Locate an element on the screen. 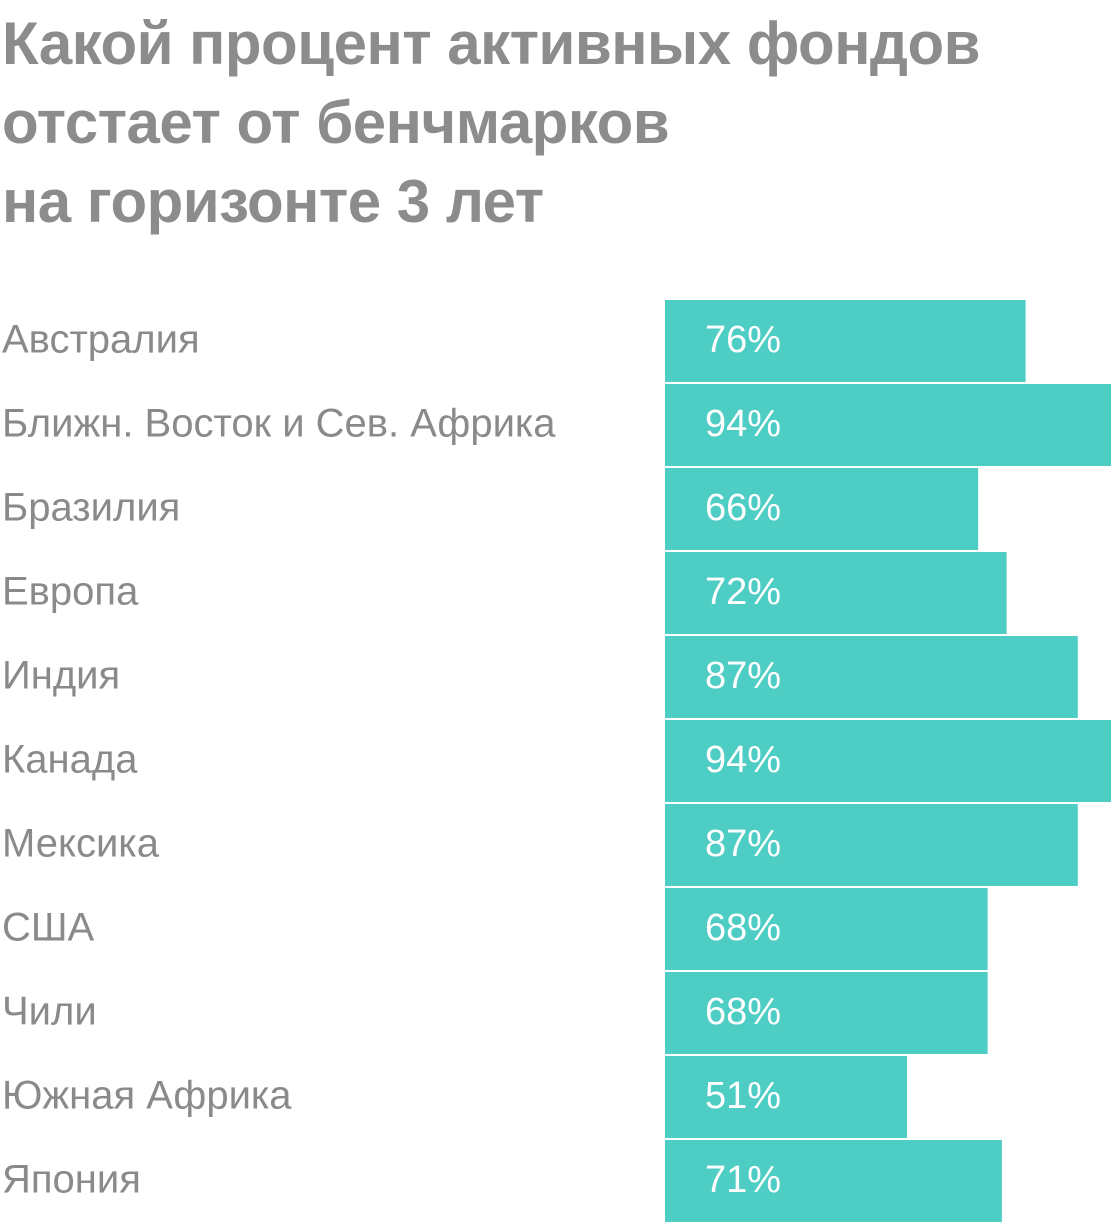  category-label: Мексика is located at coordinates (81, 844).